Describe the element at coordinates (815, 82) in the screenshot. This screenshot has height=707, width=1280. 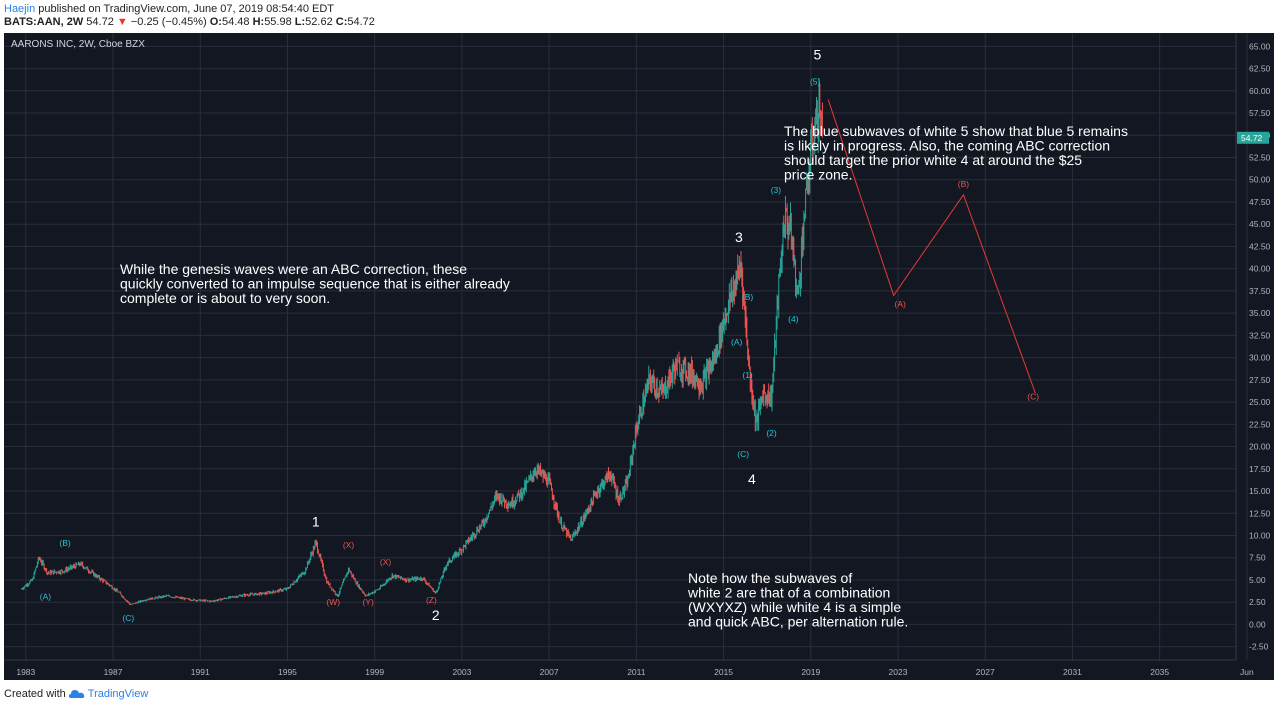
I see `wave-label: (5)` at that location.